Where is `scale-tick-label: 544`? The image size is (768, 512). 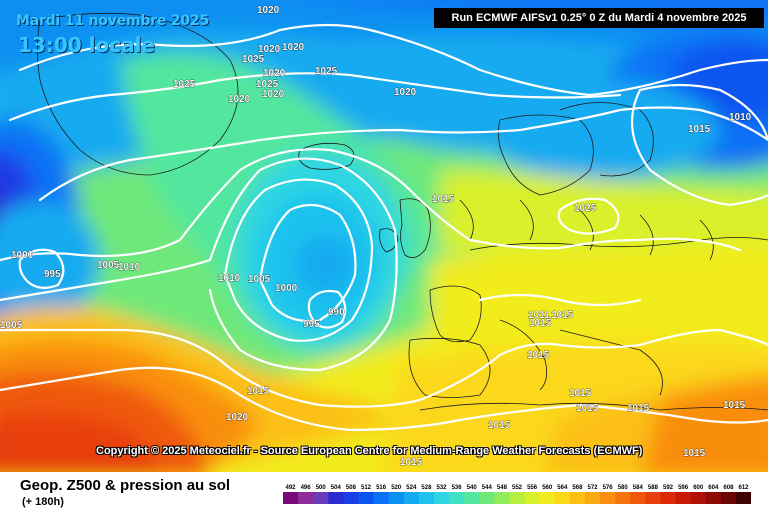
scale-tick-label: 544 is located at coordinates (487, 488).